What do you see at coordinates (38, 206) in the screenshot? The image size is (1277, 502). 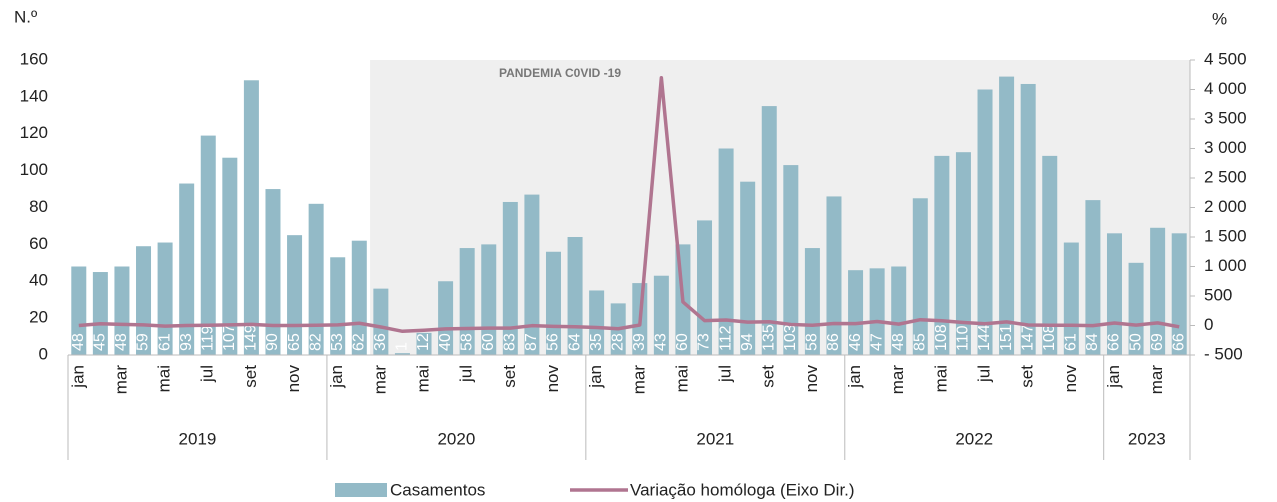 I see `y-tick-label: 80` at bounding box center [38, 206].